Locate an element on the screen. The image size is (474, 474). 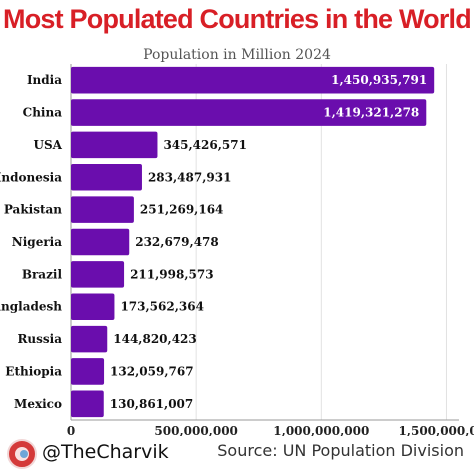
bar-mexico is located at coordinates (87, 404).